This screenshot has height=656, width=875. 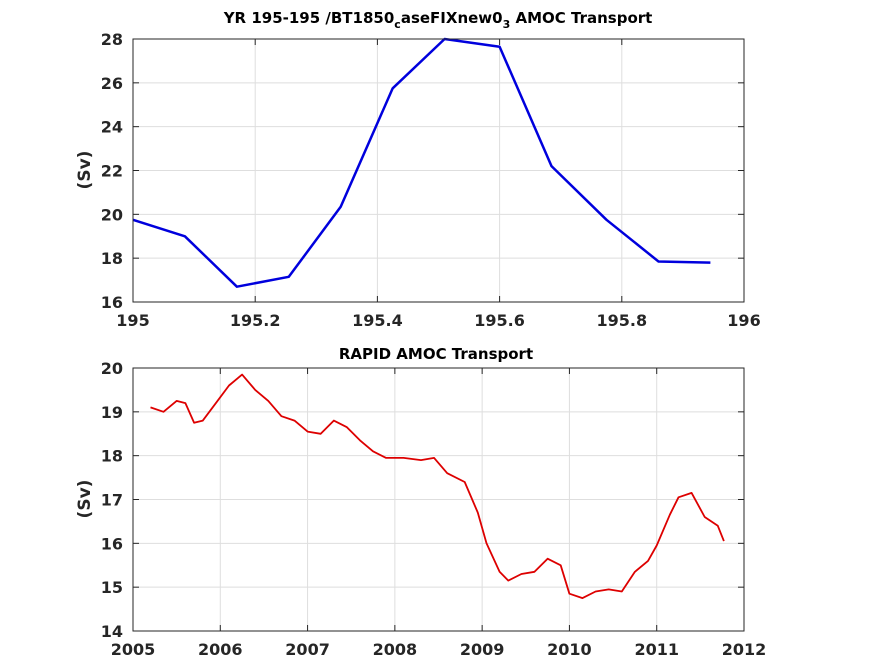 I want to click on x-tick-label: 2007, so click(x=307, y=648).